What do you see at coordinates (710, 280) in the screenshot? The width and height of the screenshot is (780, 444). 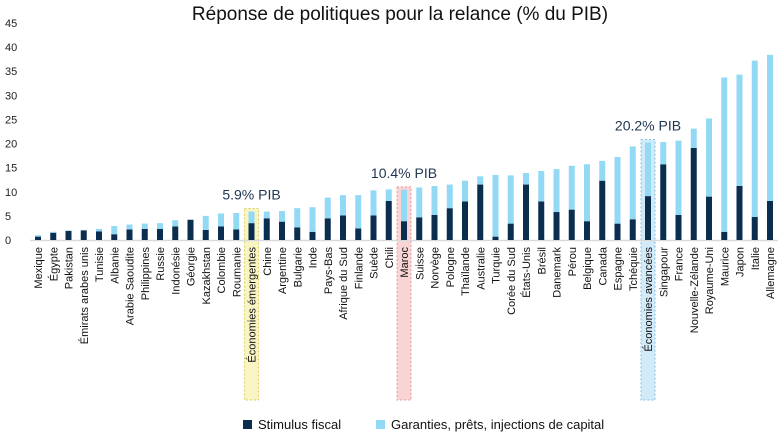 I see `x-tick-label: Royaume-Uni` at bounding box center [710, 280].